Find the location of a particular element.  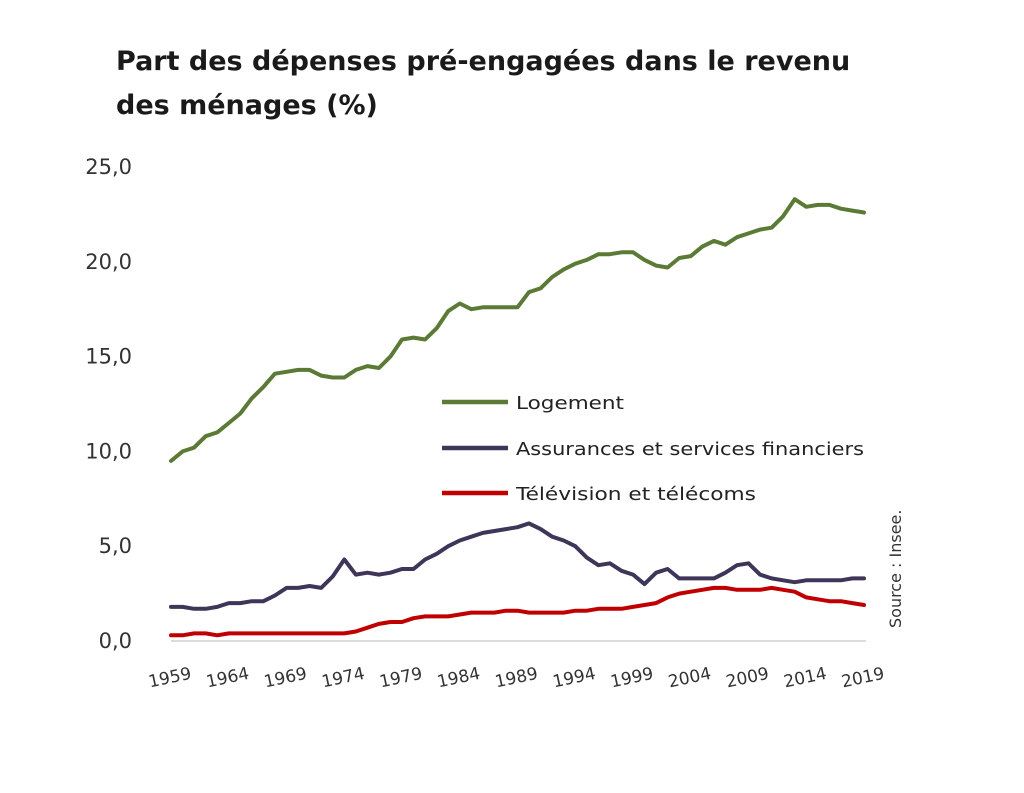

x-tick-label: 1979 is located at coordinates (401, 678).